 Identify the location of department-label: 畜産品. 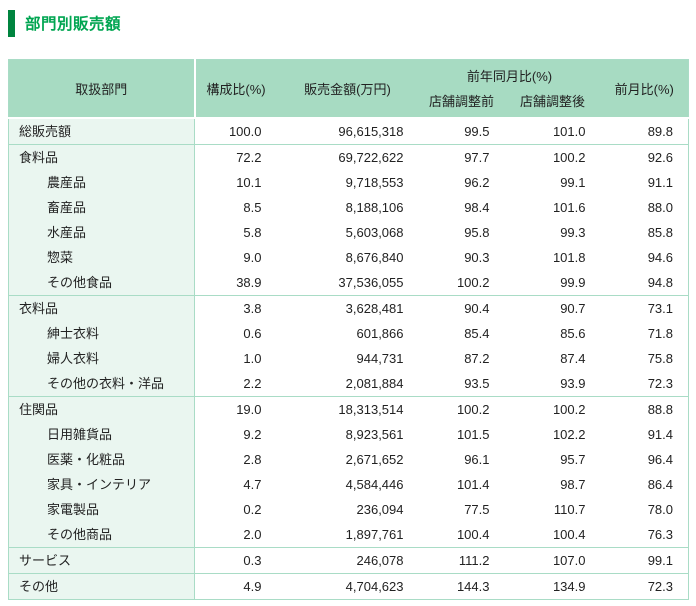
(101, 207).